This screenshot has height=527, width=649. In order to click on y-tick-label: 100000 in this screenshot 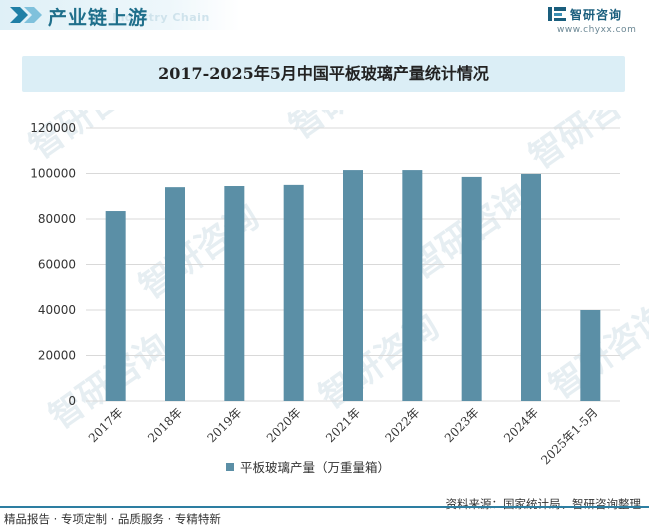, I will do `click(53, 174)`.